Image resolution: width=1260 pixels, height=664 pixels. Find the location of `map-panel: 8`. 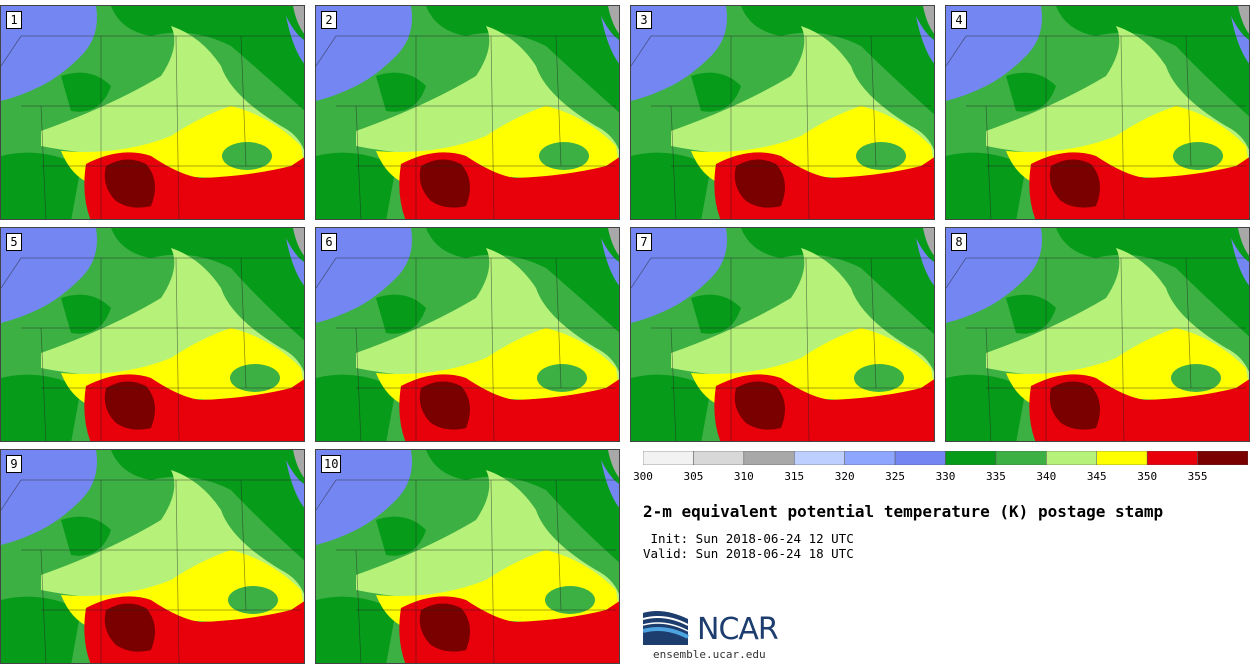

map-panel: 8 is located at coordinates (1097, 334).